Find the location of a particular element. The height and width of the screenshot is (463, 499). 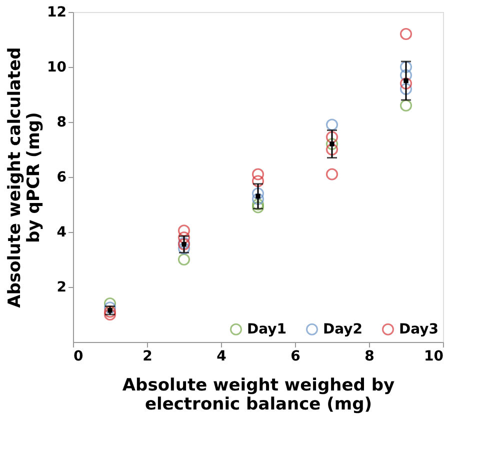

x-tick-label: 0 is located at coordinates (79, 356).